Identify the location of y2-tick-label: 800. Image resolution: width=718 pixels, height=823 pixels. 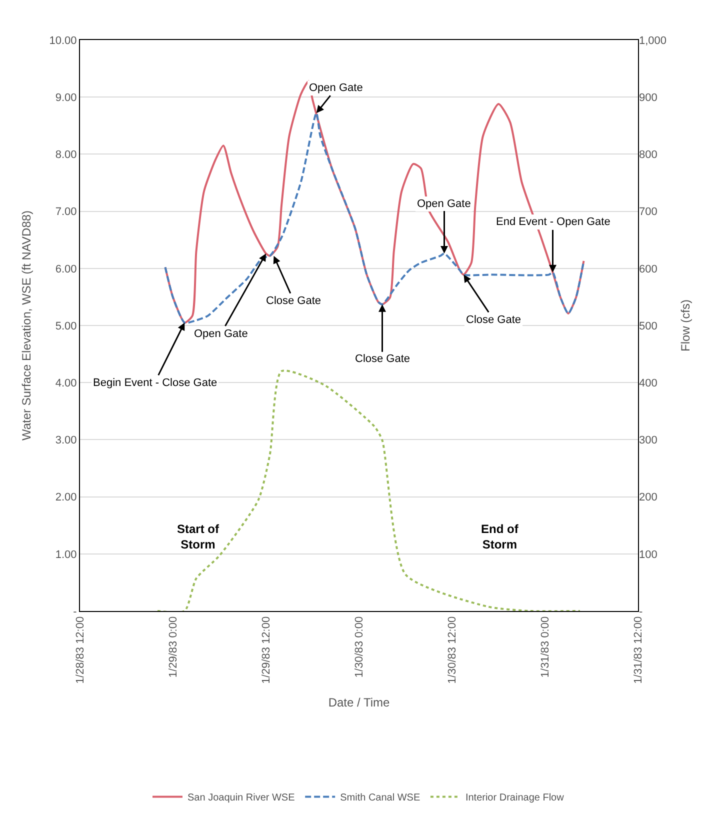
(648, 155).